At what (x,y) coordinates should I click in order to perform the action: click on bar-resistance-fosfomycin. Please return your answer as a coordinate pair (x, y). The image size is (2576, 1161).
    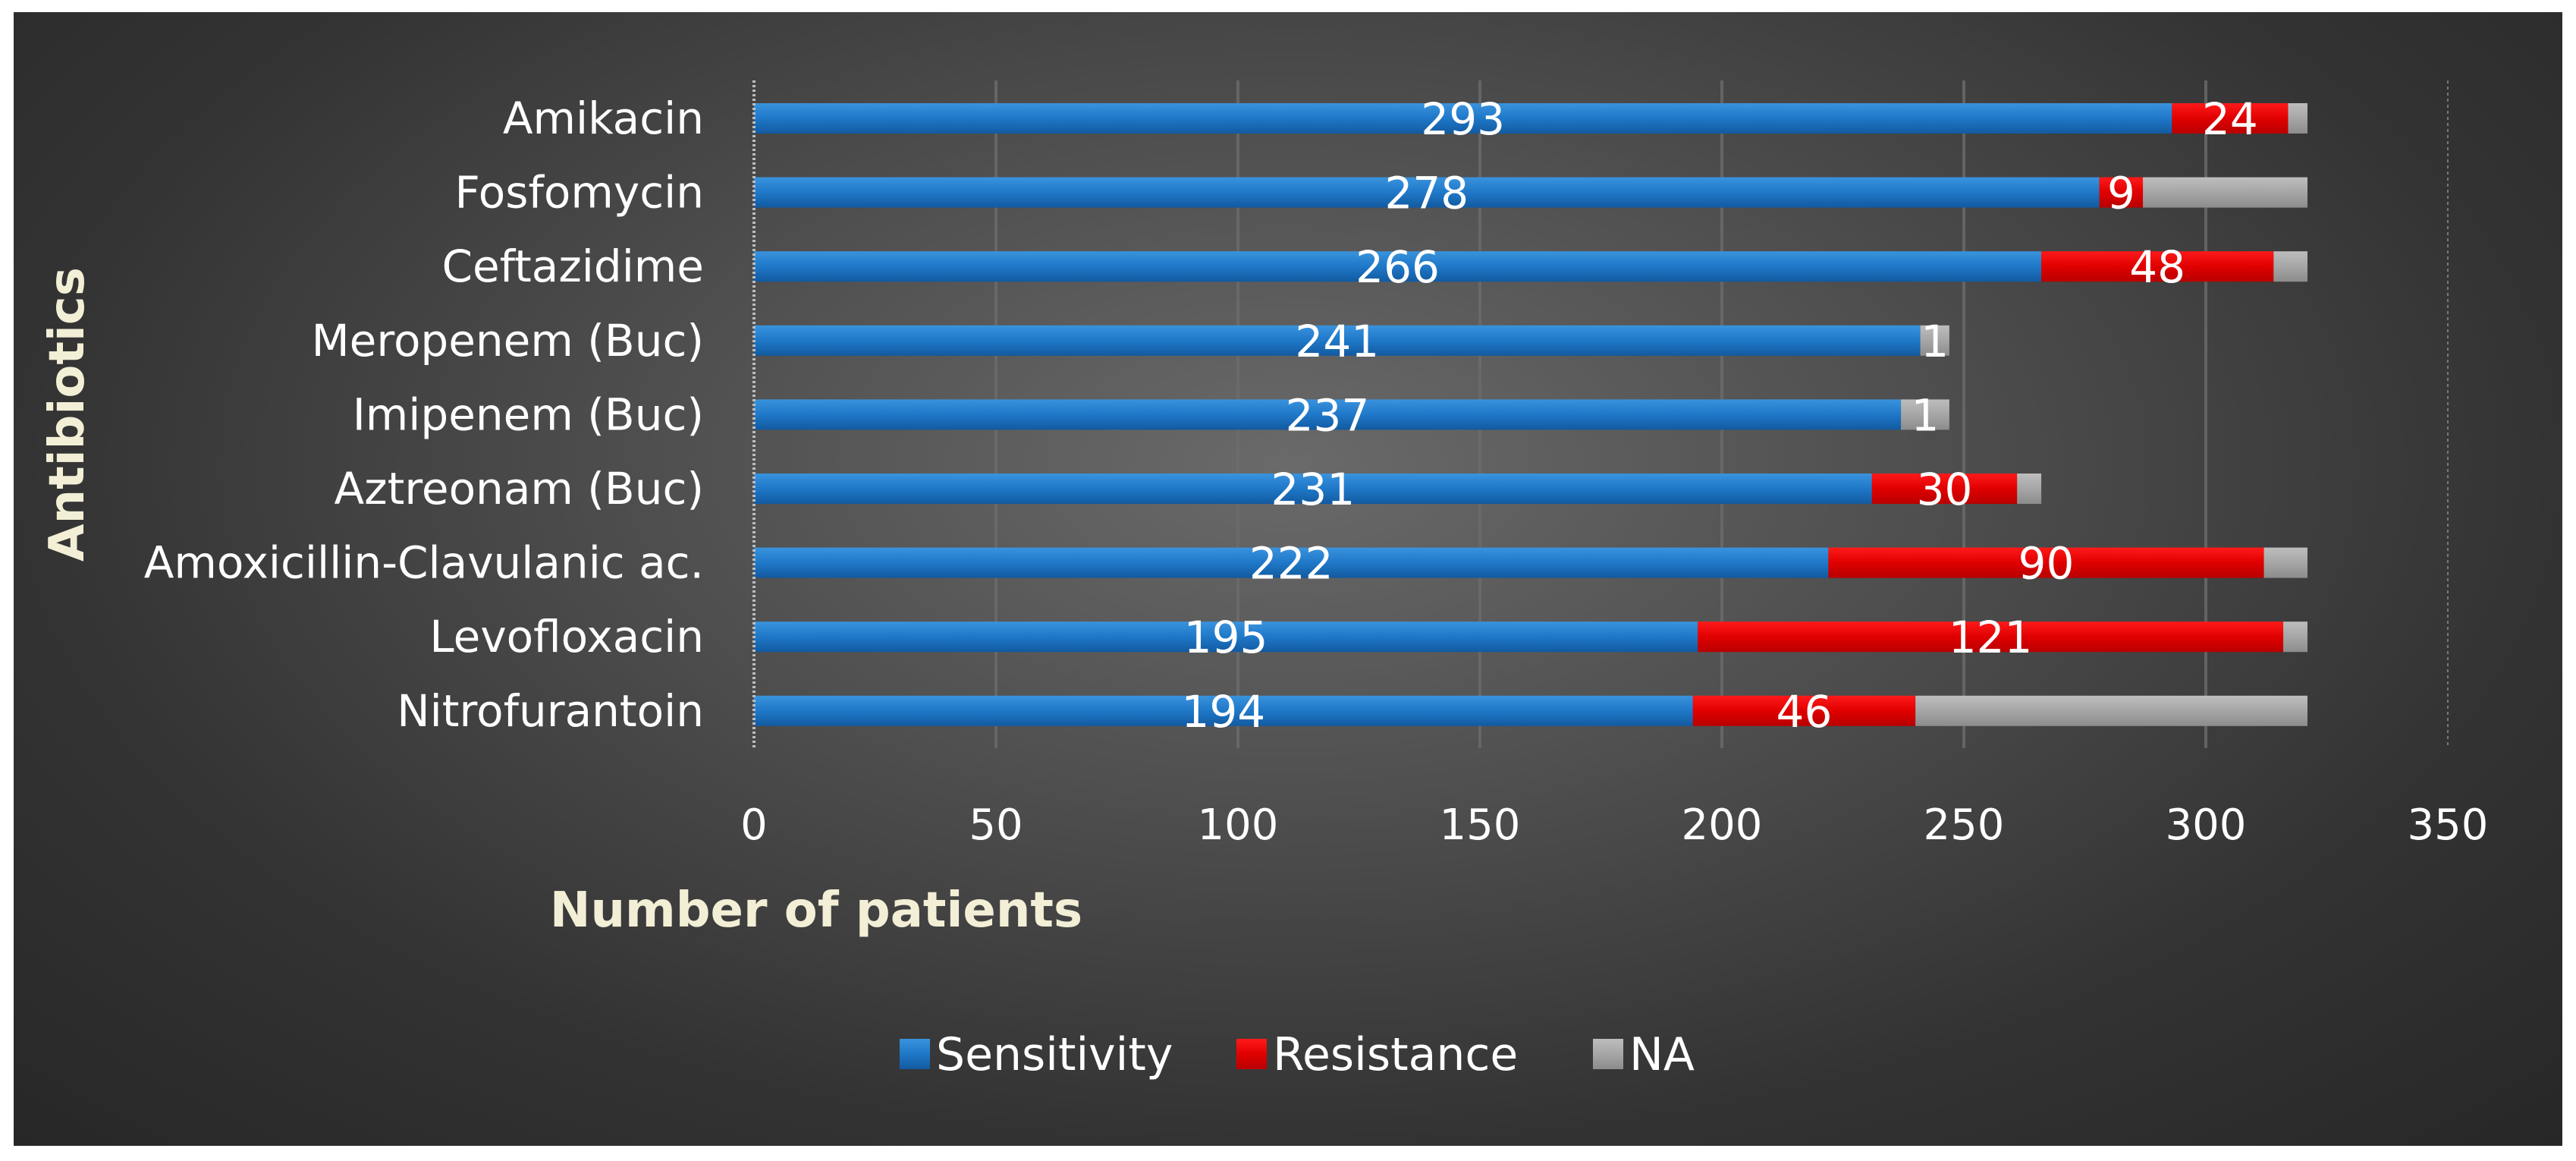
    Looking at the image, I should click on (2121, 192).